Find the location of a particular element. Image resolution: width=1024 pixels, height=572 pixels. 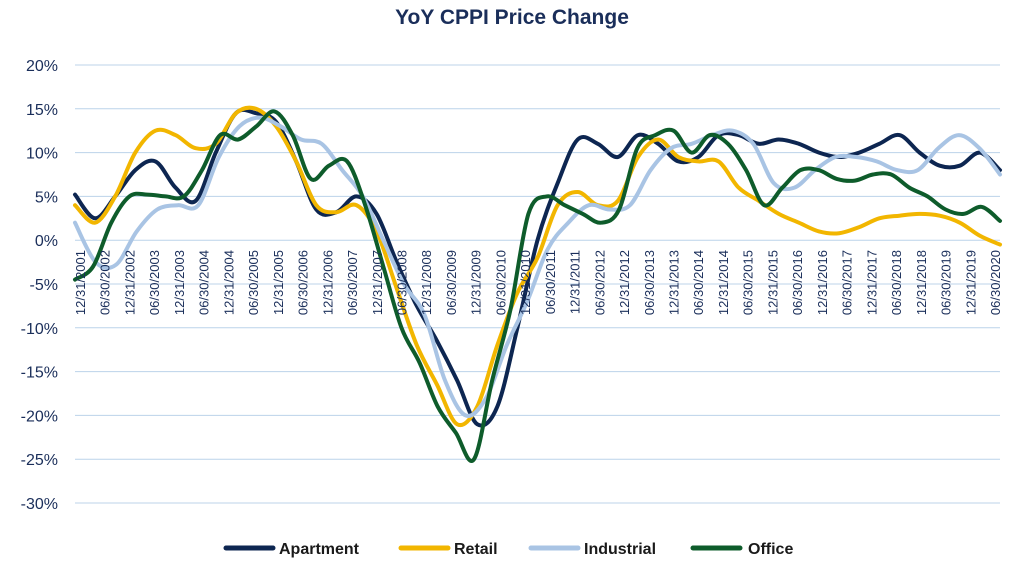

x-tick-label: 06/30/2007 is located at coordinates (352, 282).